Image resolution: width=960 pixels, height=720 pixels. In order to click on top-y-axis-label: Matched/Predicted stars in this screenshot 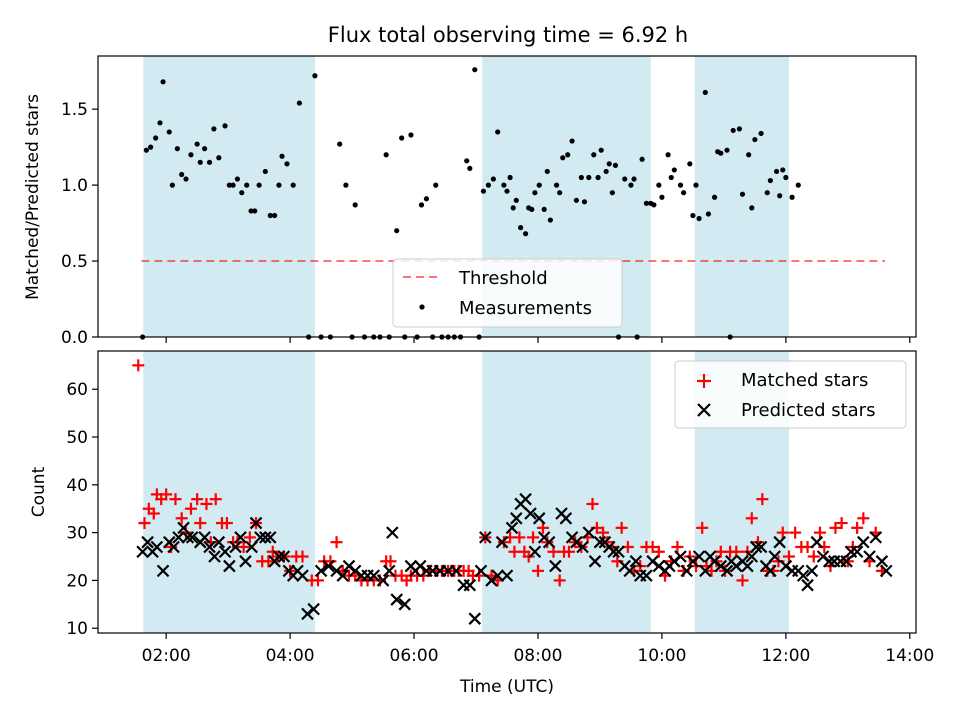, I will do `click(33, 197)`.